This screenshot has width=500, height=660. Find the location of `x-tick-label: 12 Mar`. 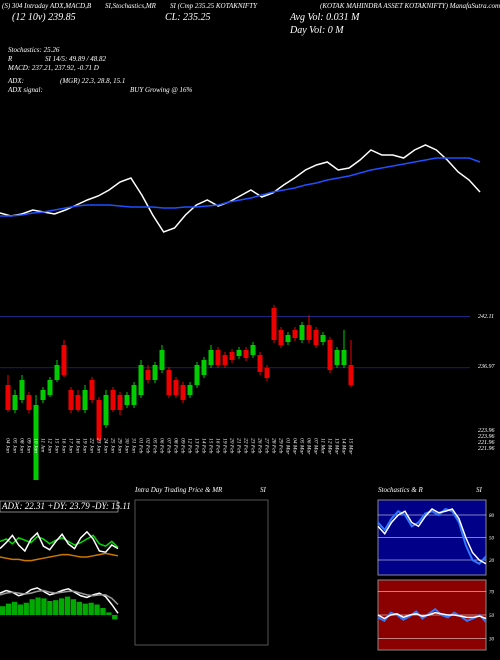

x-tick-label: 12 Mar is located at coordinates (330, 446).